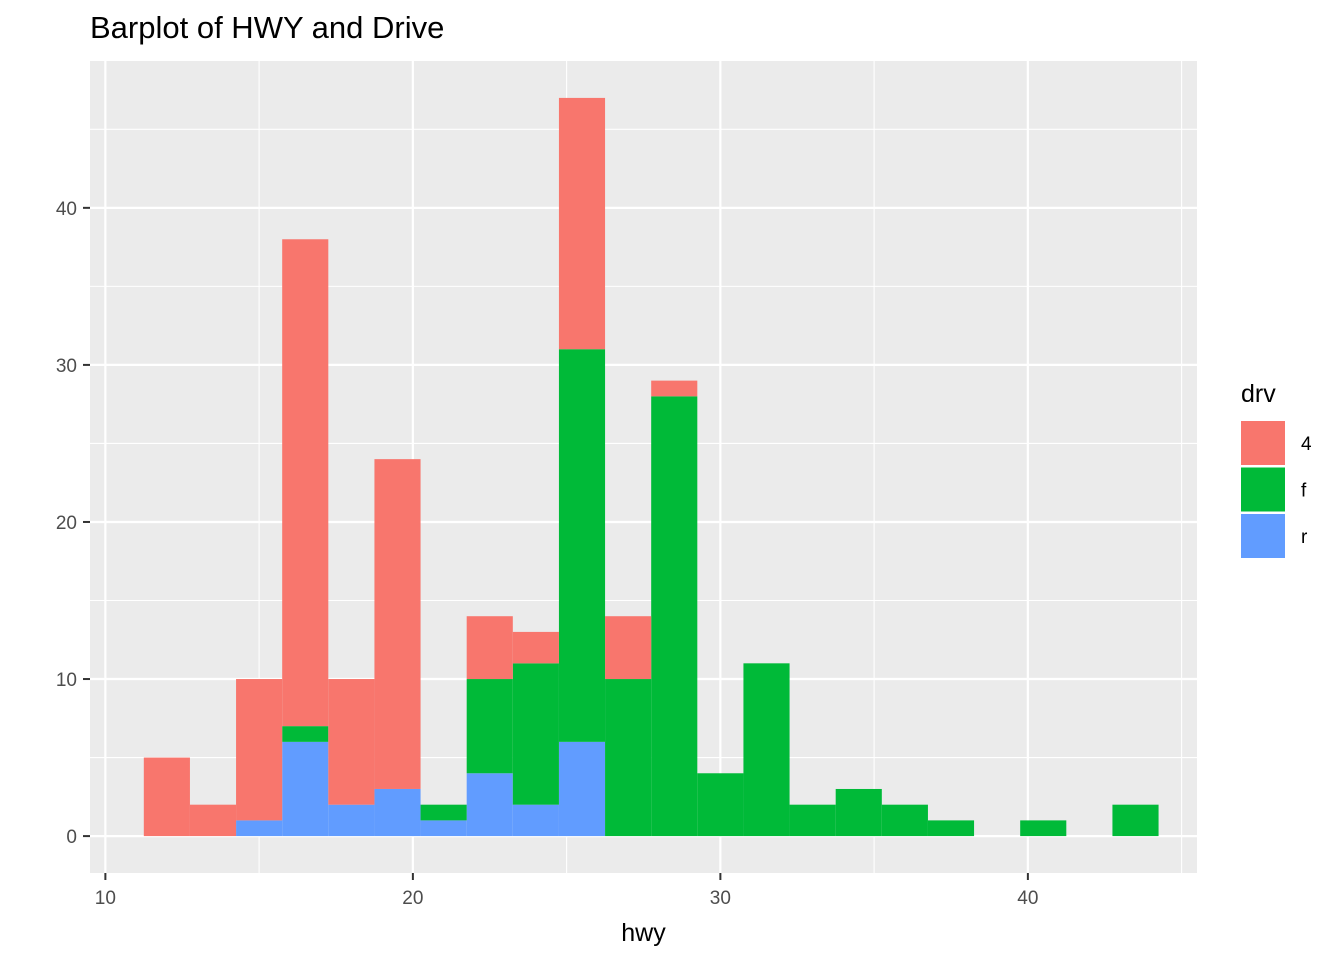  Describe the element at coordinates (267, 27) in the screenshot. I see `chart-title: Barplot of HWY and Drive` at that location.